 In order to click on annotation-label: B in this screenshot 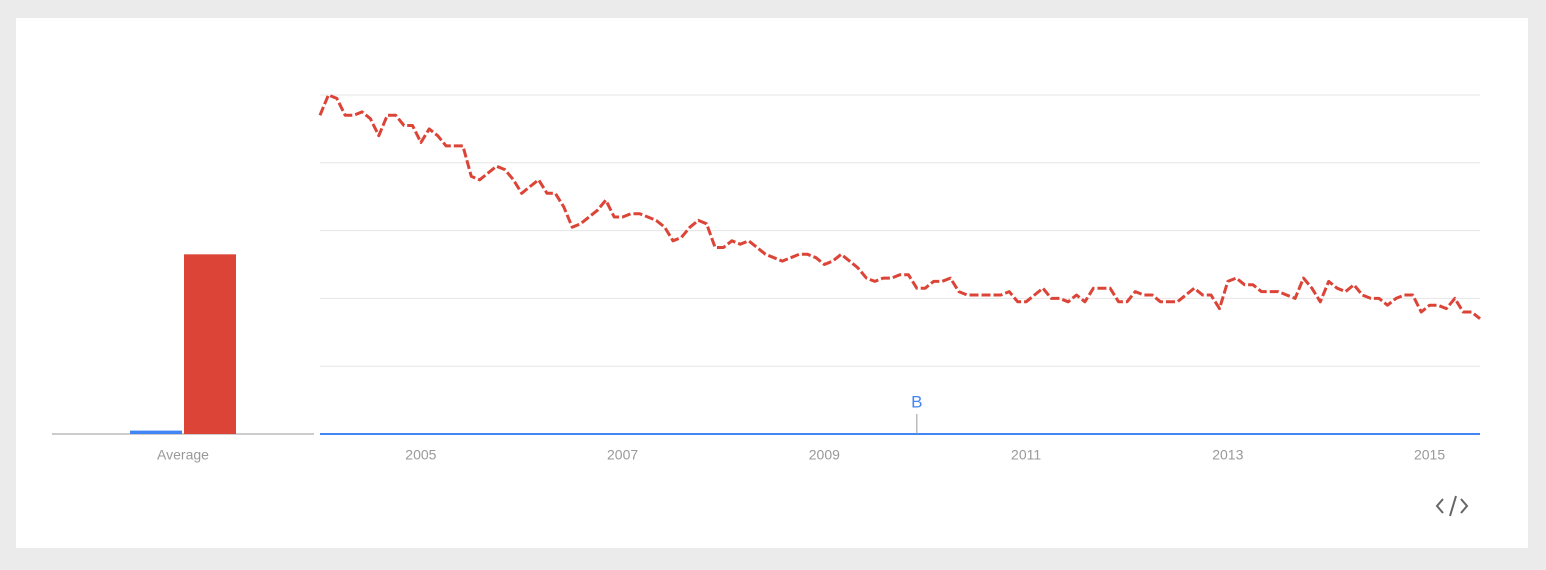, I will do `click(916, 401)`.